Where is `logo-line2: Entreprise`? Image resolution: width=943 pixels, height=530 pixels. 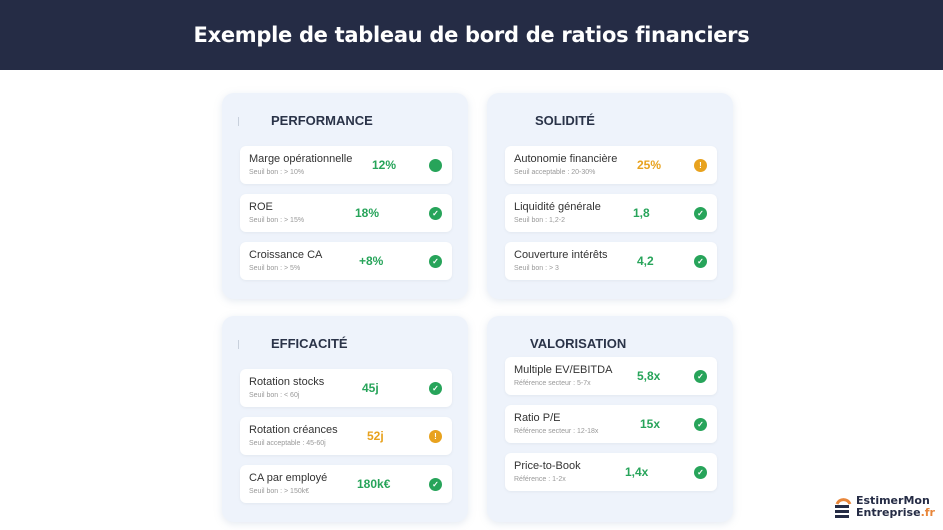 logo-line2: Entreprise is located at coordinates (888, 512).